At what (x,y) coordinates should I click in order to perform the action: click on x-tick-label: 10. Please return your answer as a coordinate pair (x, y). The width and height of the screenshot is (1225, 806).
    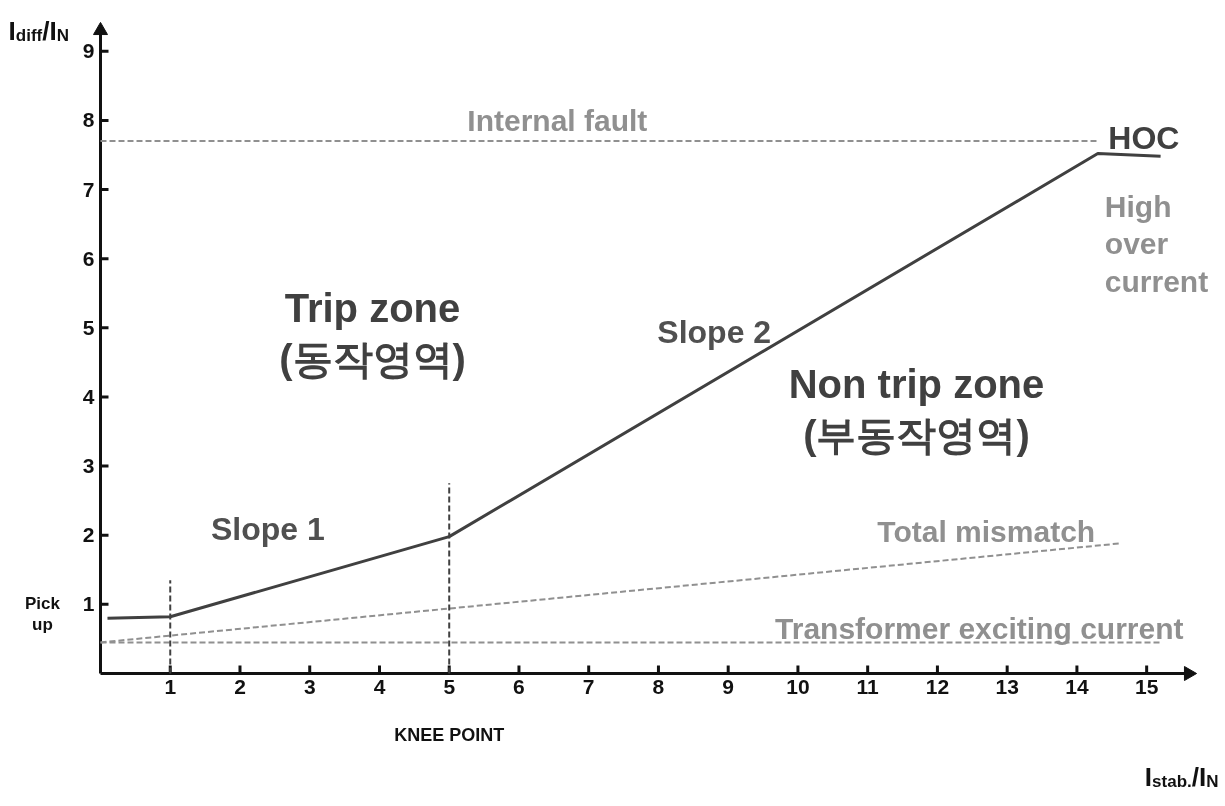
    Looking at the image, I should click on (798, 686).